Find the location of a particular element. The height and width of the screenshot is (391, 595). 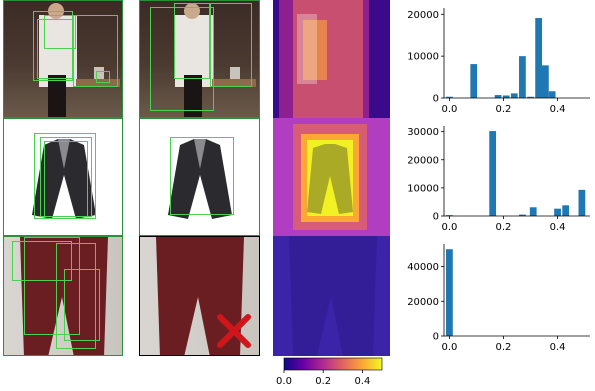

histogram-legs: 0 20000 40000 0.0 0.2 0.4 is located at coordinates (498, 298).